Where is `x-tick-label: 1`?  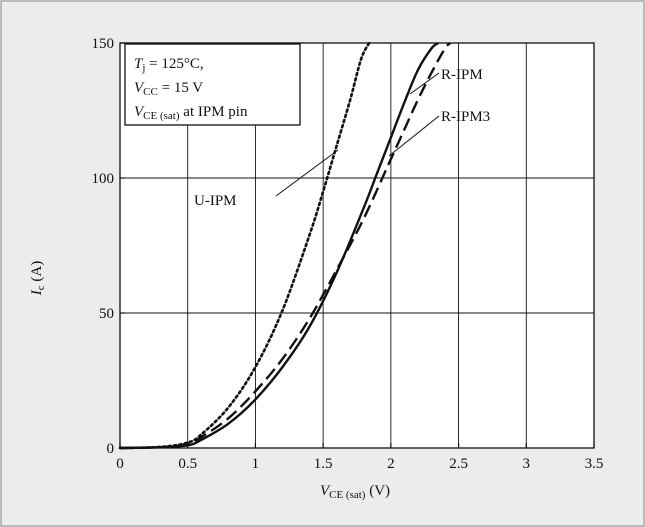
x-tick-label: 1 is located at coordinates (256, 464).